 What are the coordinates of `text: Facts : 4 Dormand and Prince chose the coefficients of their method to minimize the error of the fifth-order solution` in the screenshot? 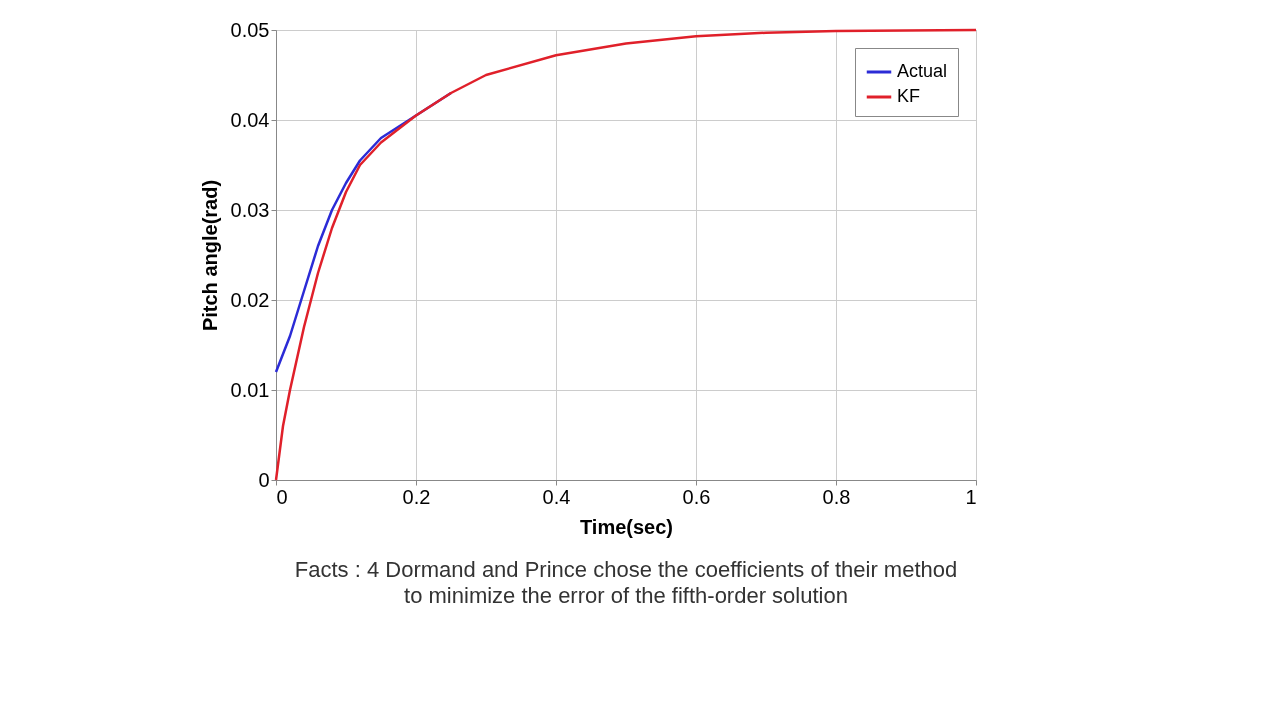 It's located at (626, 582).